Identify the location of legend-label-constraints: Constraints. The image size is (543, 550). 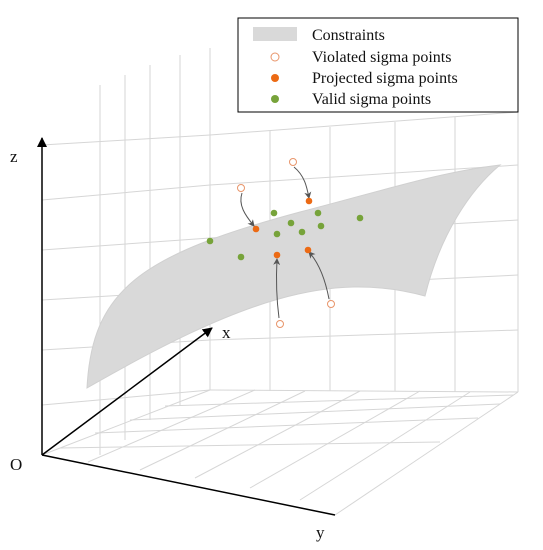
(348, 35).